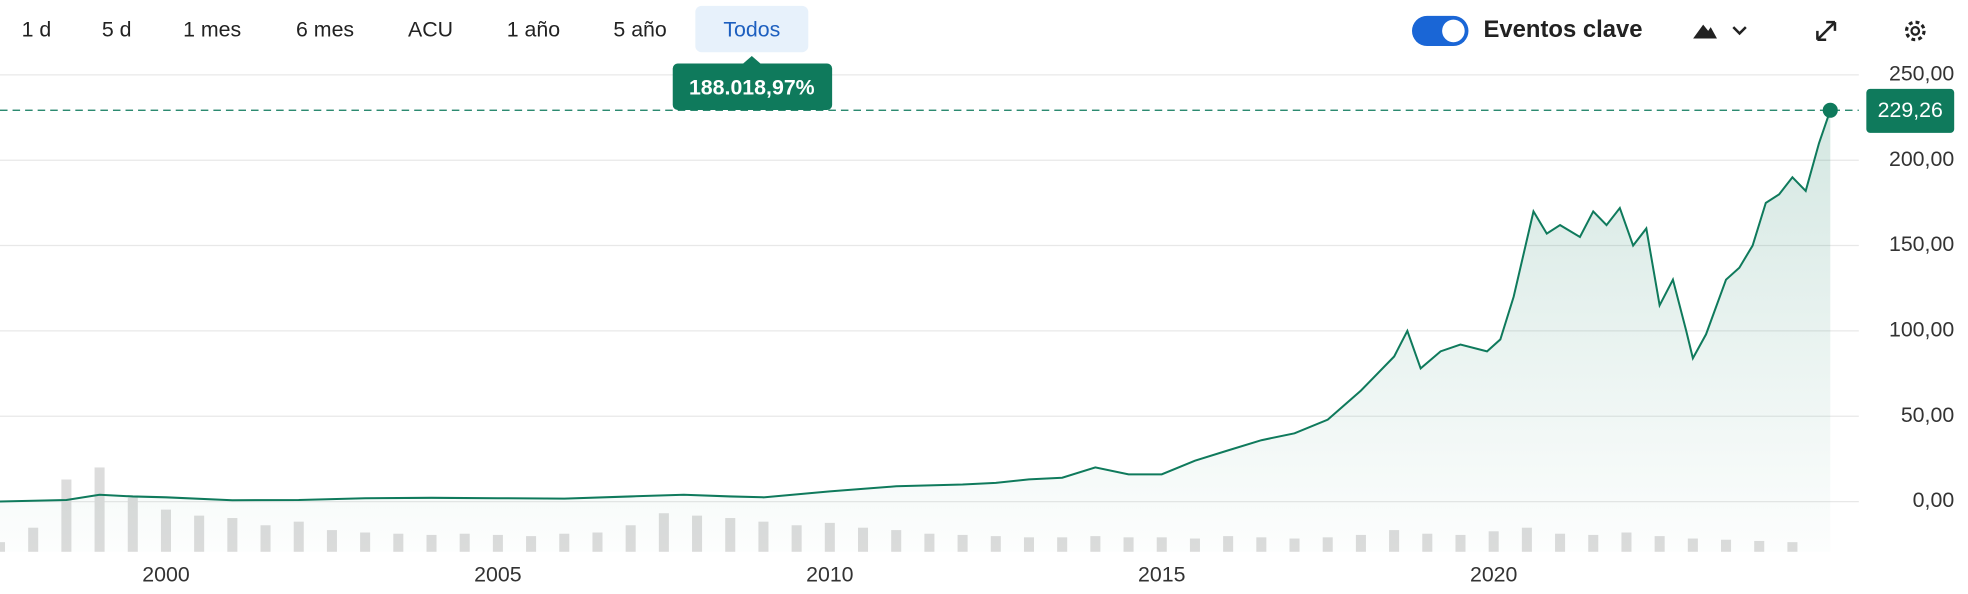 The width and height of the screenshot is (1968, 594). I want to click on toolbar: 1 d 5 d 1 mes 6 mes ACU 1 año 5 año Todos, so click(401, 30).